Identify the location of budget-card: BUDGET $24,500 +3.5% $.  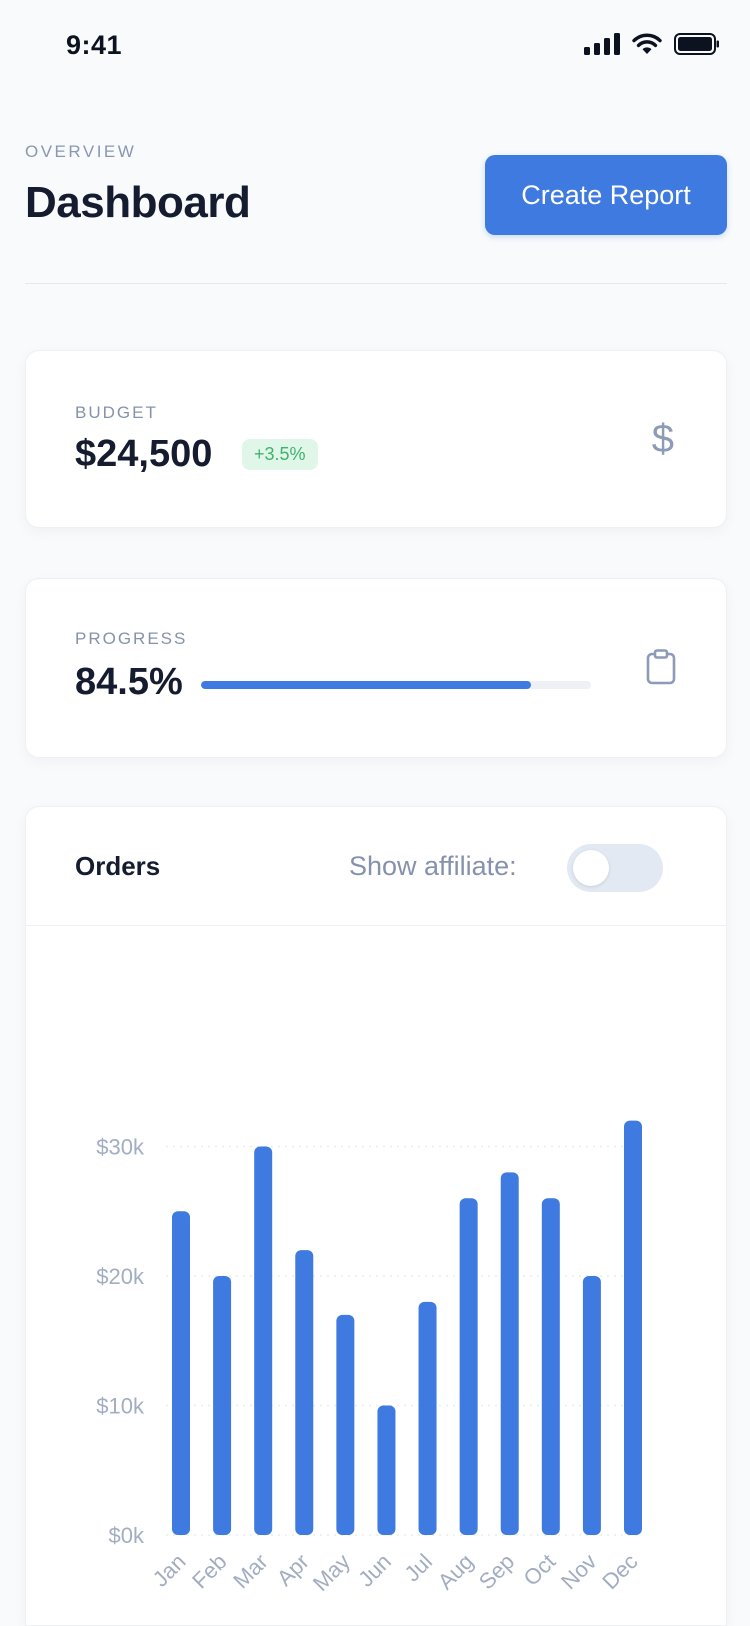
(376, 439).